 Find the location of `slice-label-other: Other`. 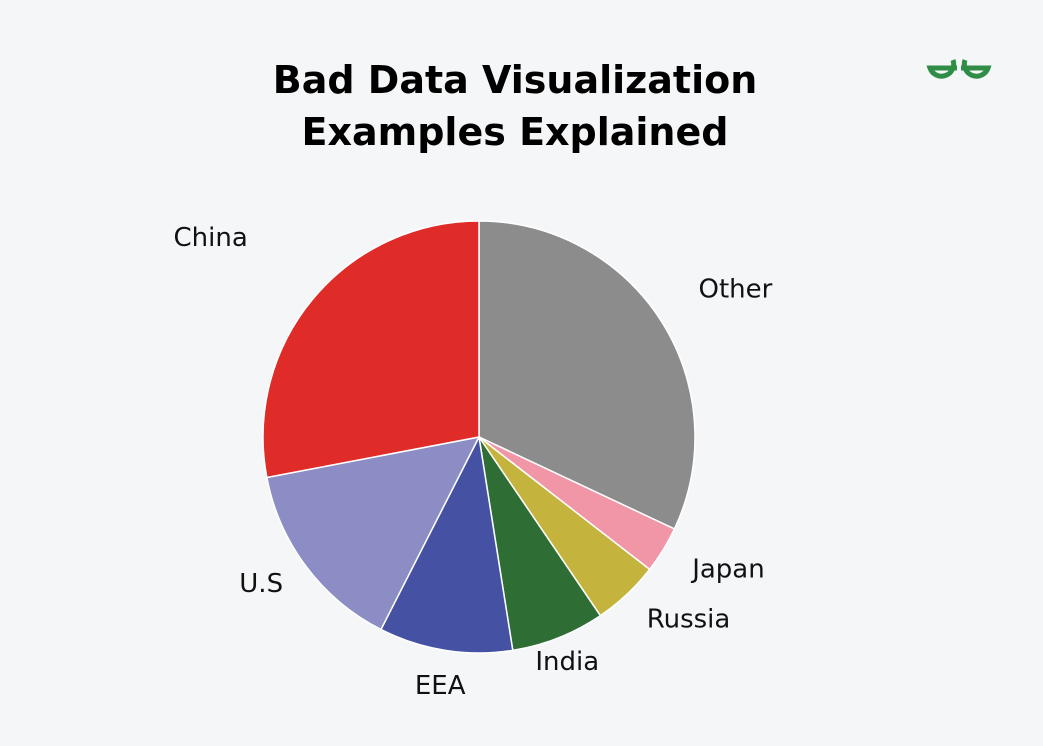

slice-label-other: Other is located at coordinates (736, 290).